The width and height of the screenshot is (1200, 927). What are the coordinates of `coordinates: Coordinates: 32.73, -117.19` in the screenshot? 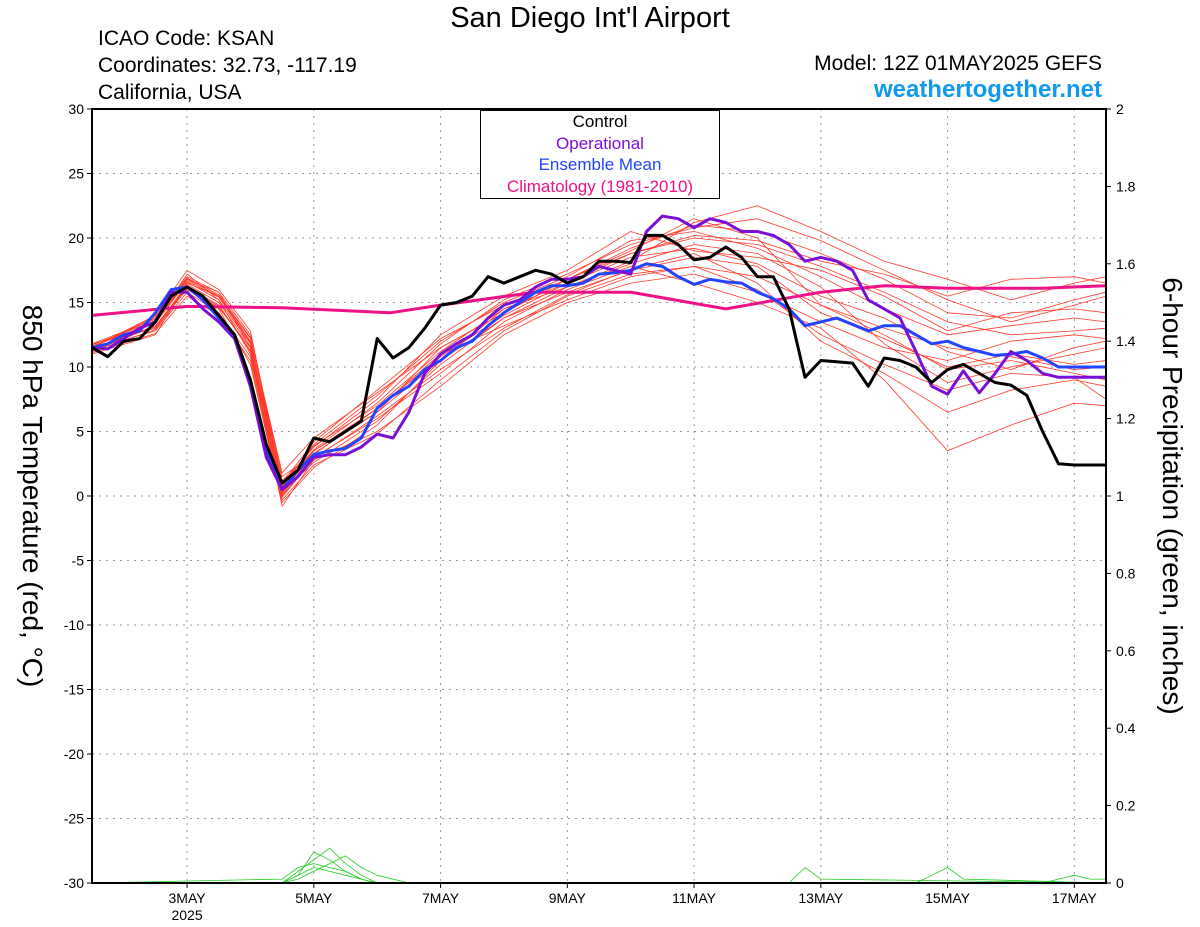 It's located at (227, 65).